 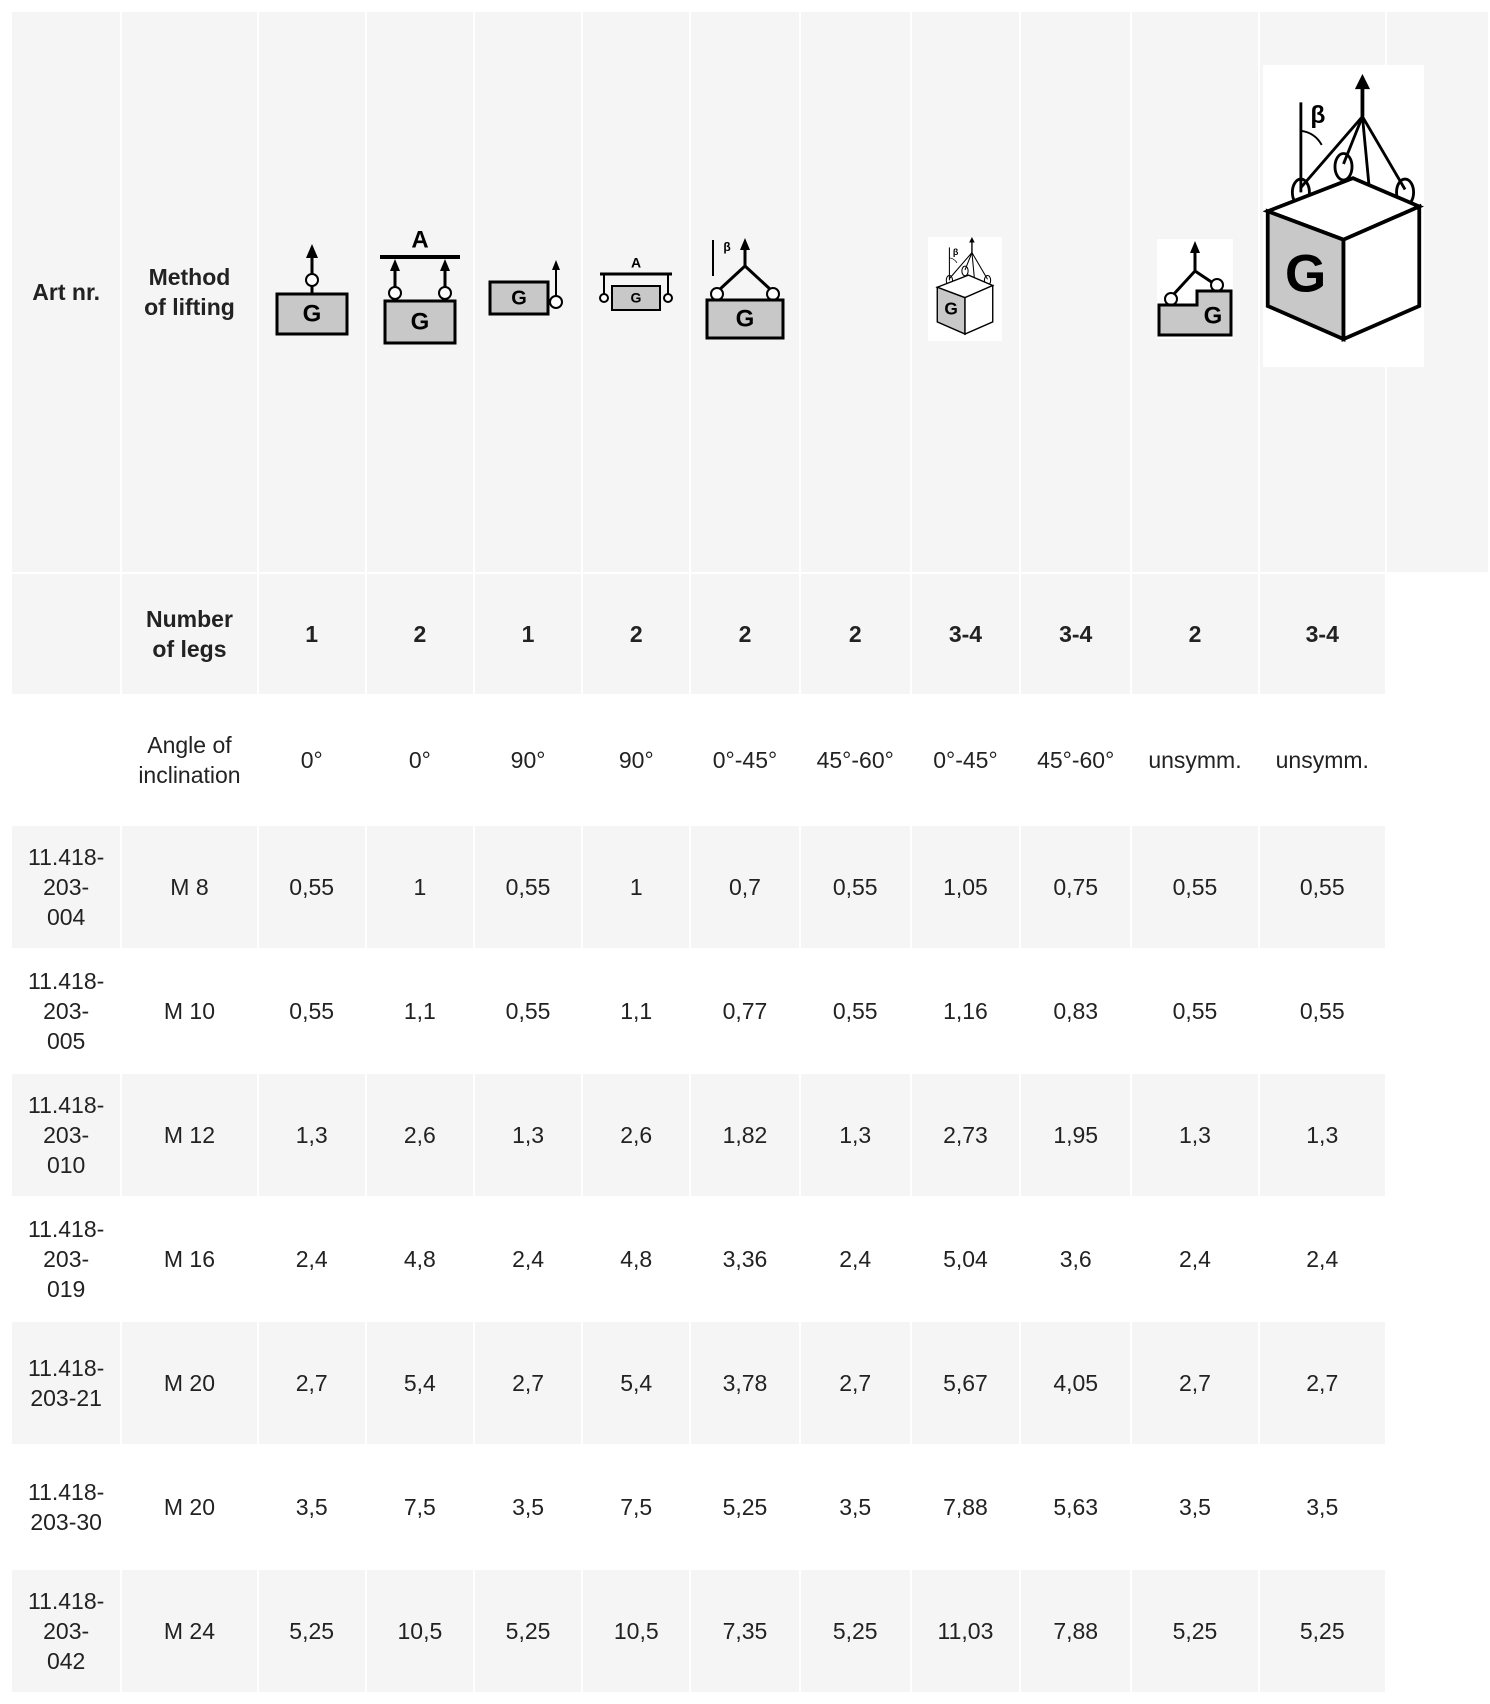 I want to click on icon-cell, so click(x=1076, y=292).